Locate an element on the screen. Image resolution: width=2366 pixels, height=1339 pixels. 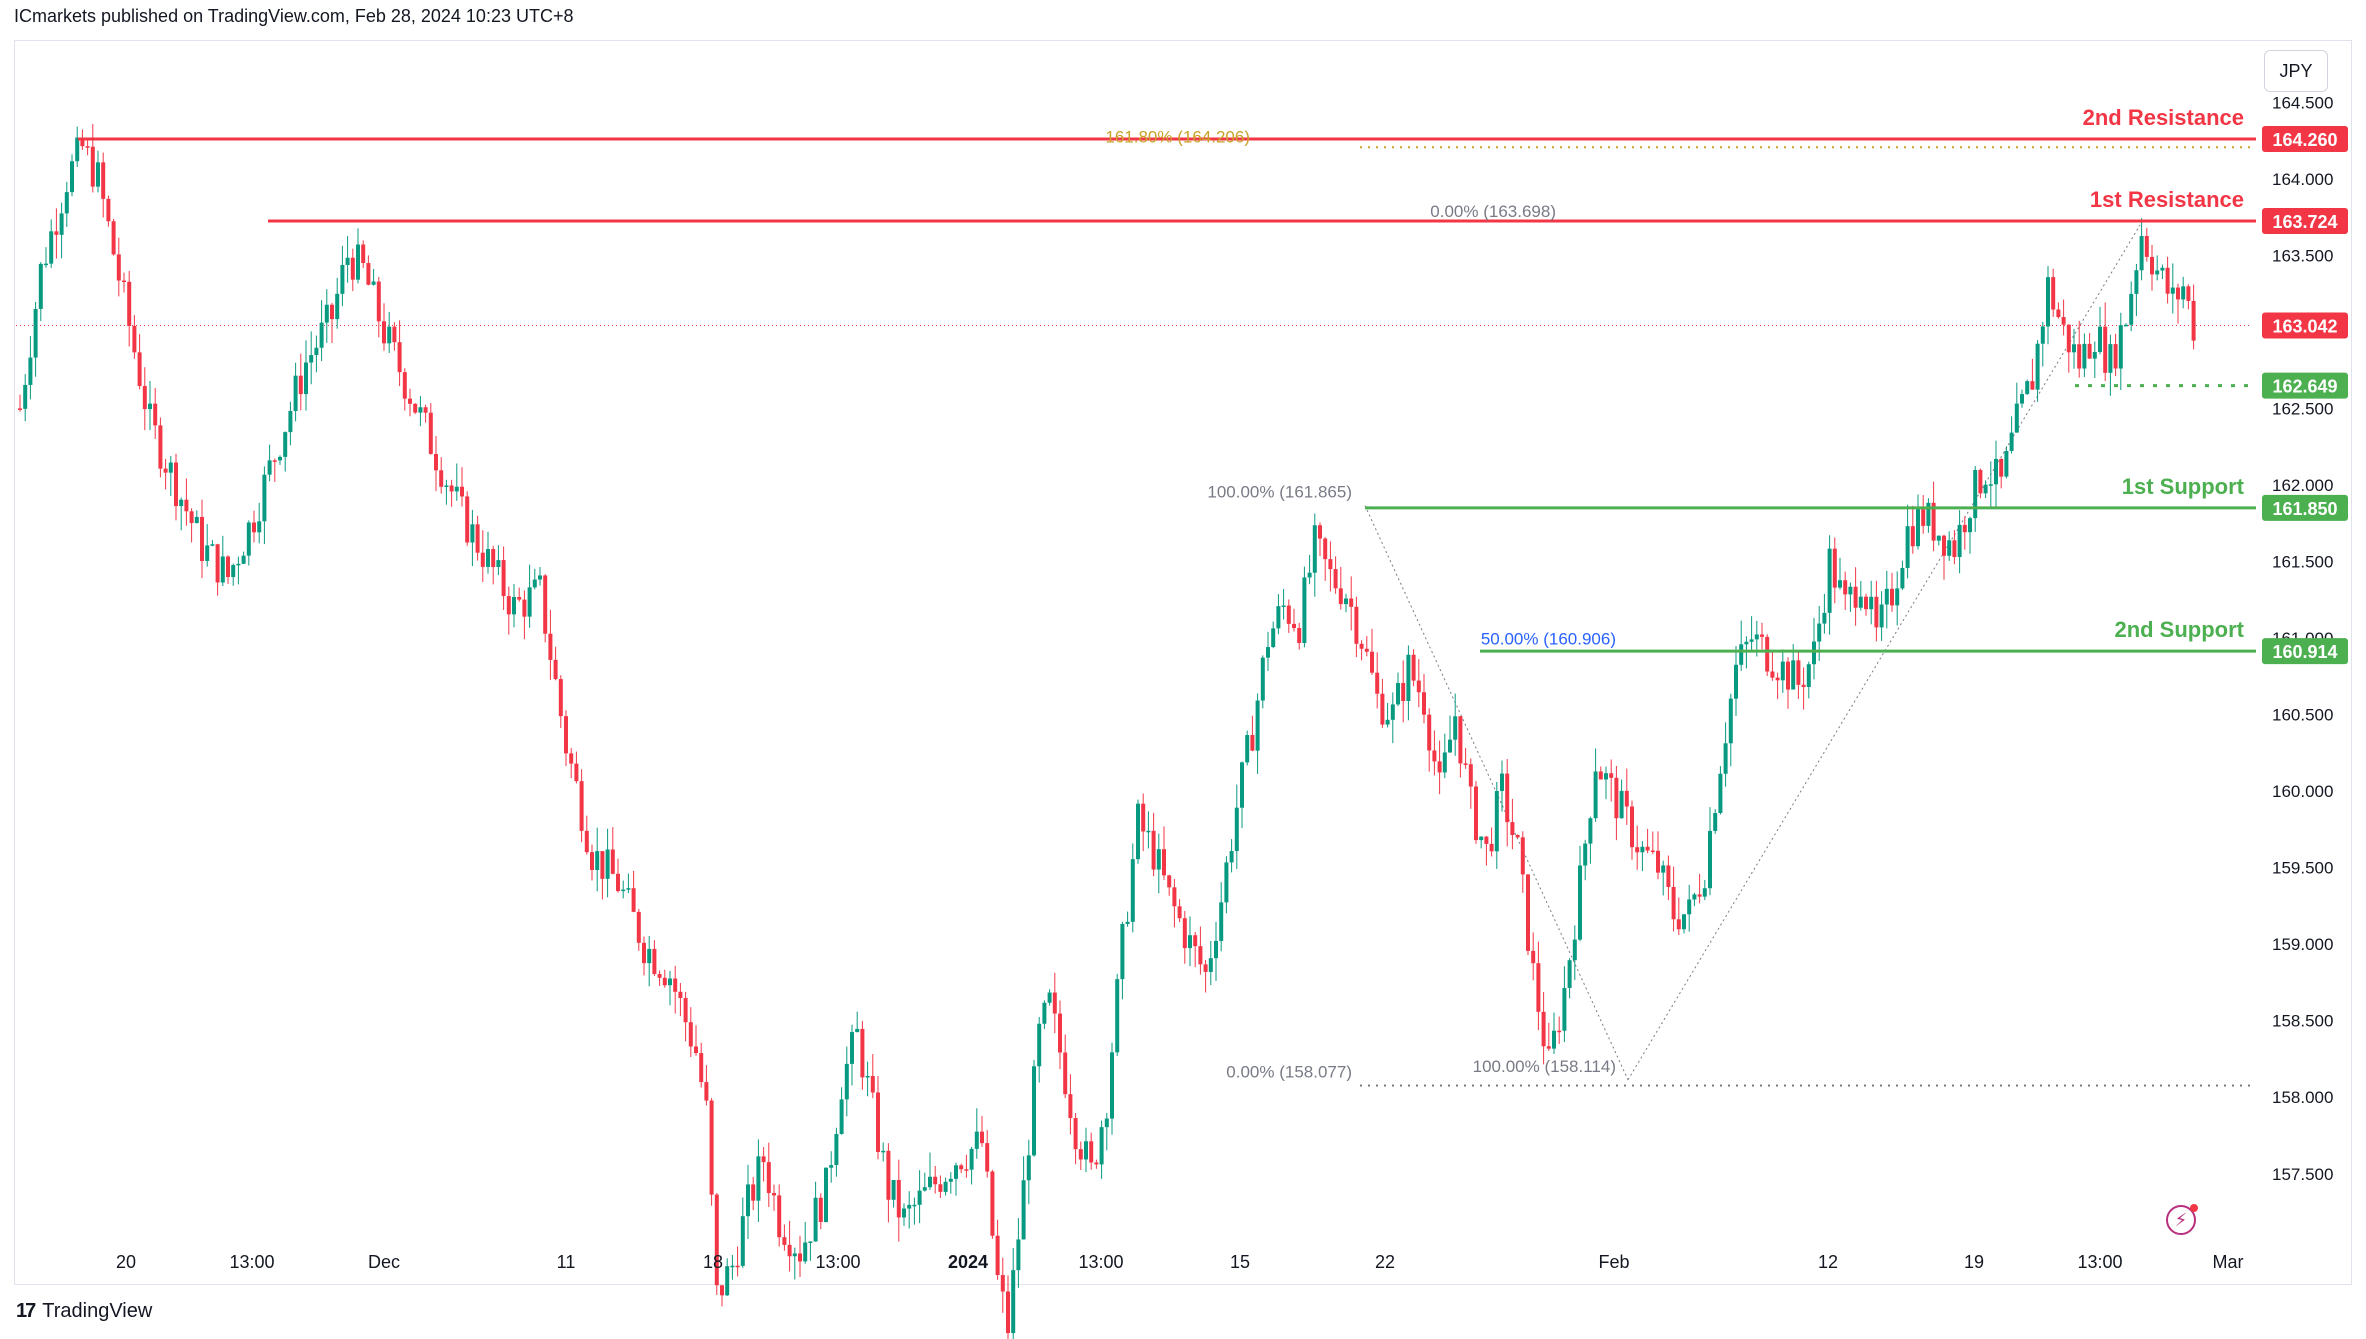
currency-button: JPY is located at coordinates (2296, 71).